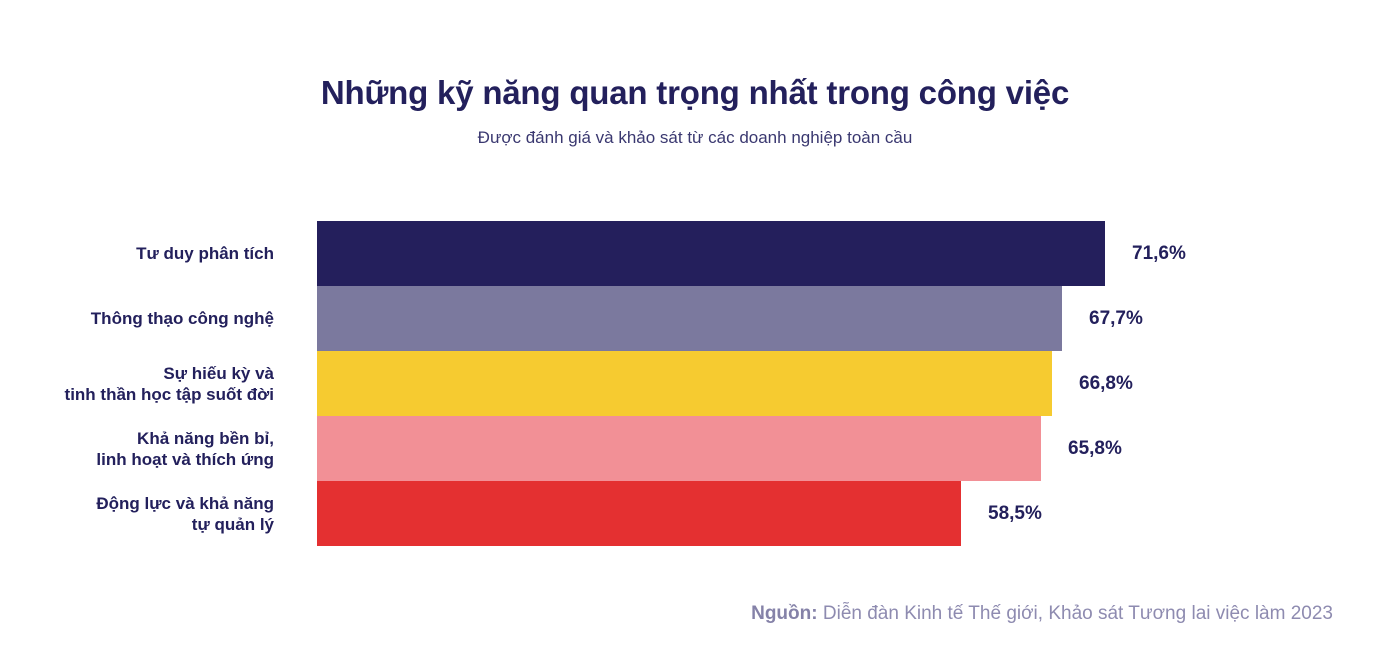 The image size is (1390, 663). What do you see at coordinates (185, 448) in the screenshot?
I see `bar-label: Khả năng bền bỉ, linh hoạt và thích ứng` at bounding box center [185, 448].